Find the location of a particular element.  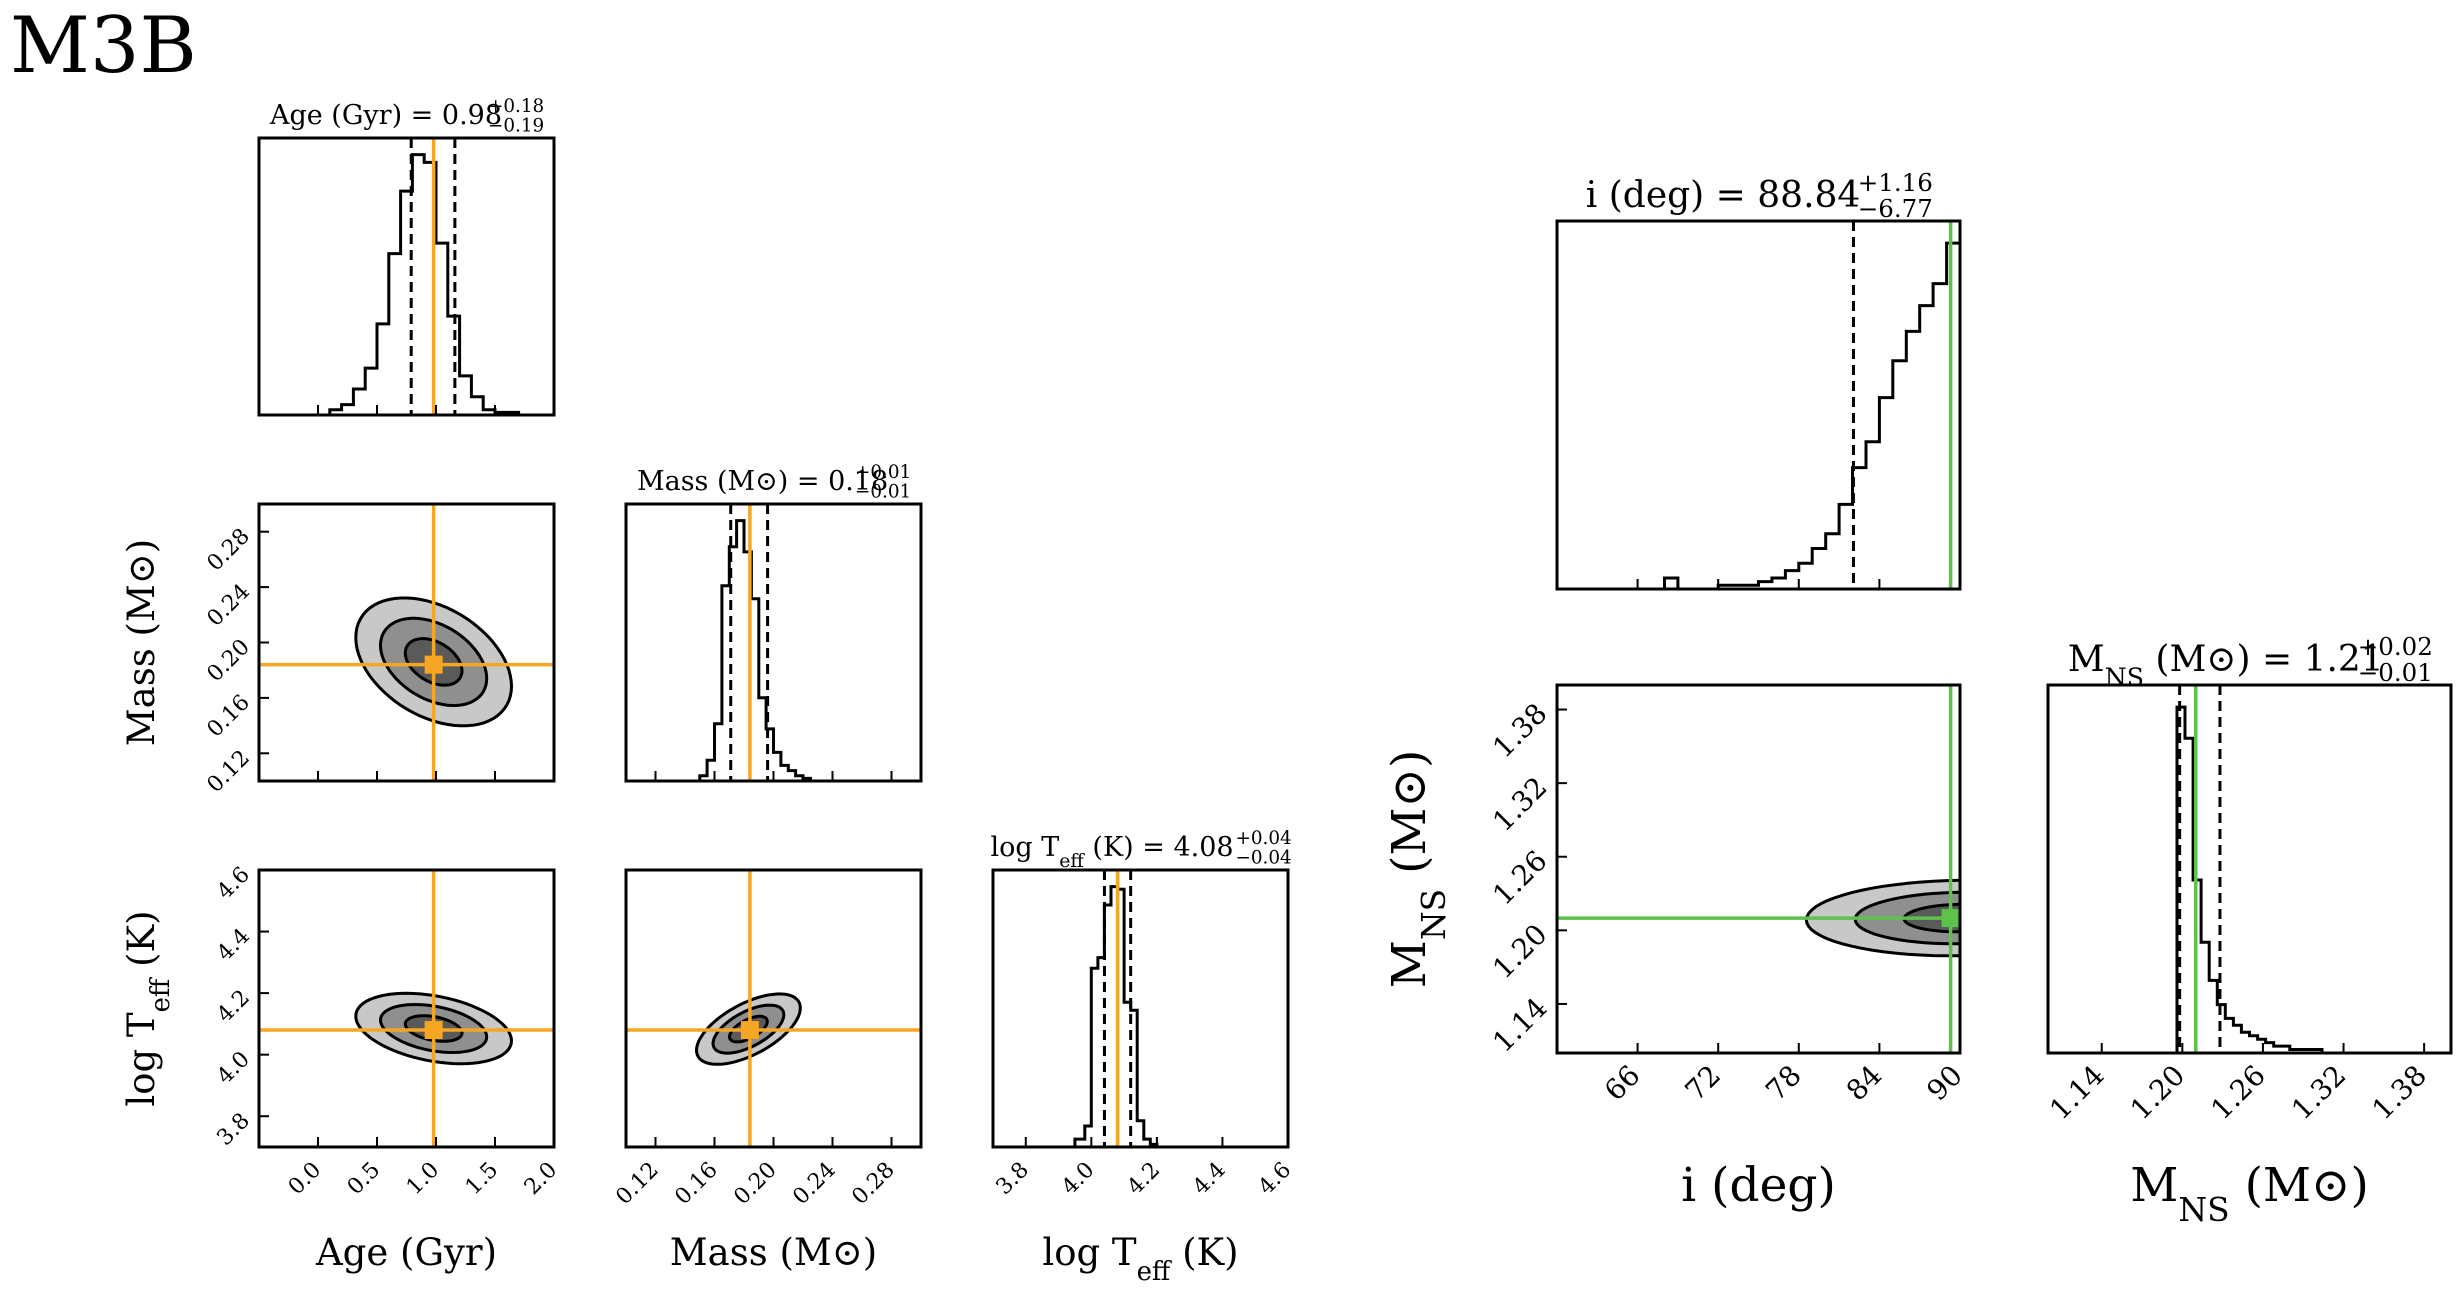

x-tick-label: 4.0 is located at coordinates (1078, 1179).